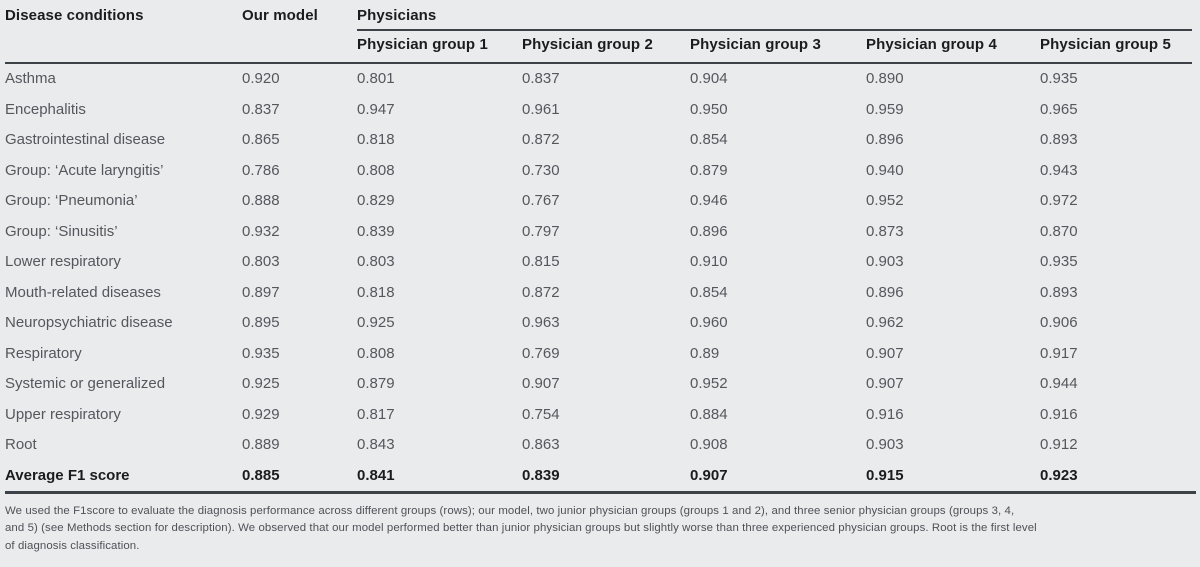 The image size is (1200, 567). I want to click on score-cell: 0.910, so click(709, 261).